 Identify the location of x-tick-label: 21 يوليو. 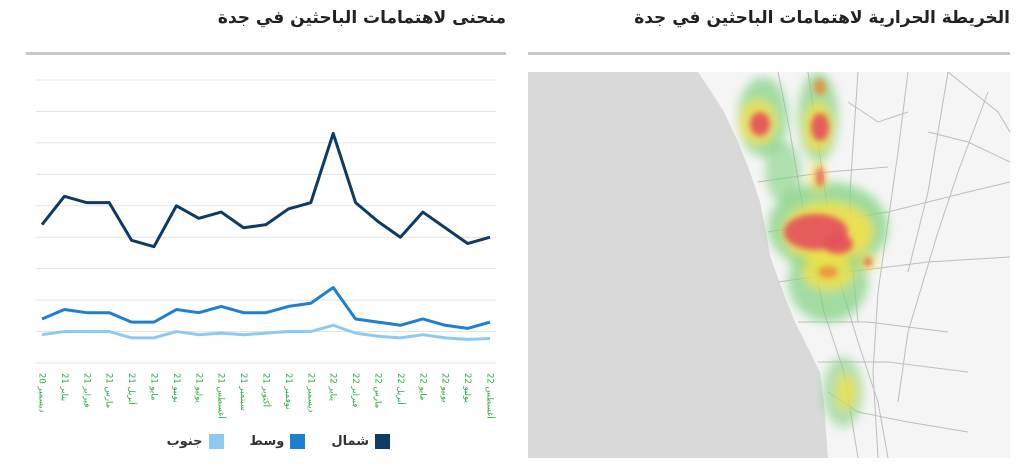
(198, 388).